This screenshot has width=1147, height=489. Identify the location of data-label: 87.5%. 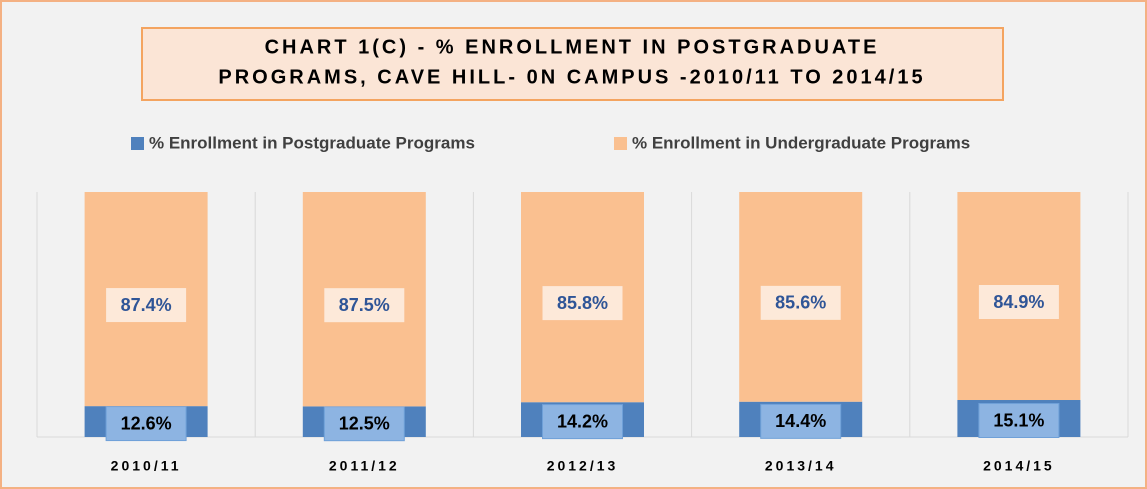
(364, 305).